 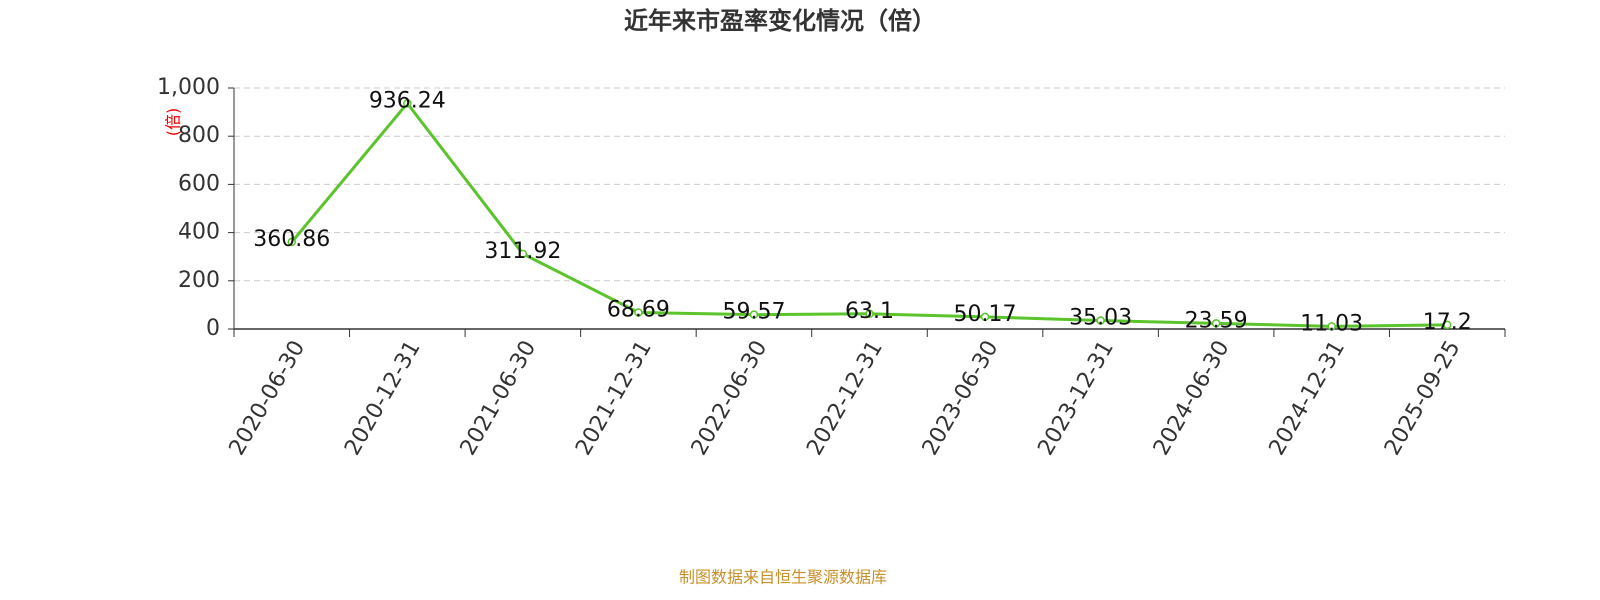 I want to click on y-tick-label: 600, so click(x=199, y=183).